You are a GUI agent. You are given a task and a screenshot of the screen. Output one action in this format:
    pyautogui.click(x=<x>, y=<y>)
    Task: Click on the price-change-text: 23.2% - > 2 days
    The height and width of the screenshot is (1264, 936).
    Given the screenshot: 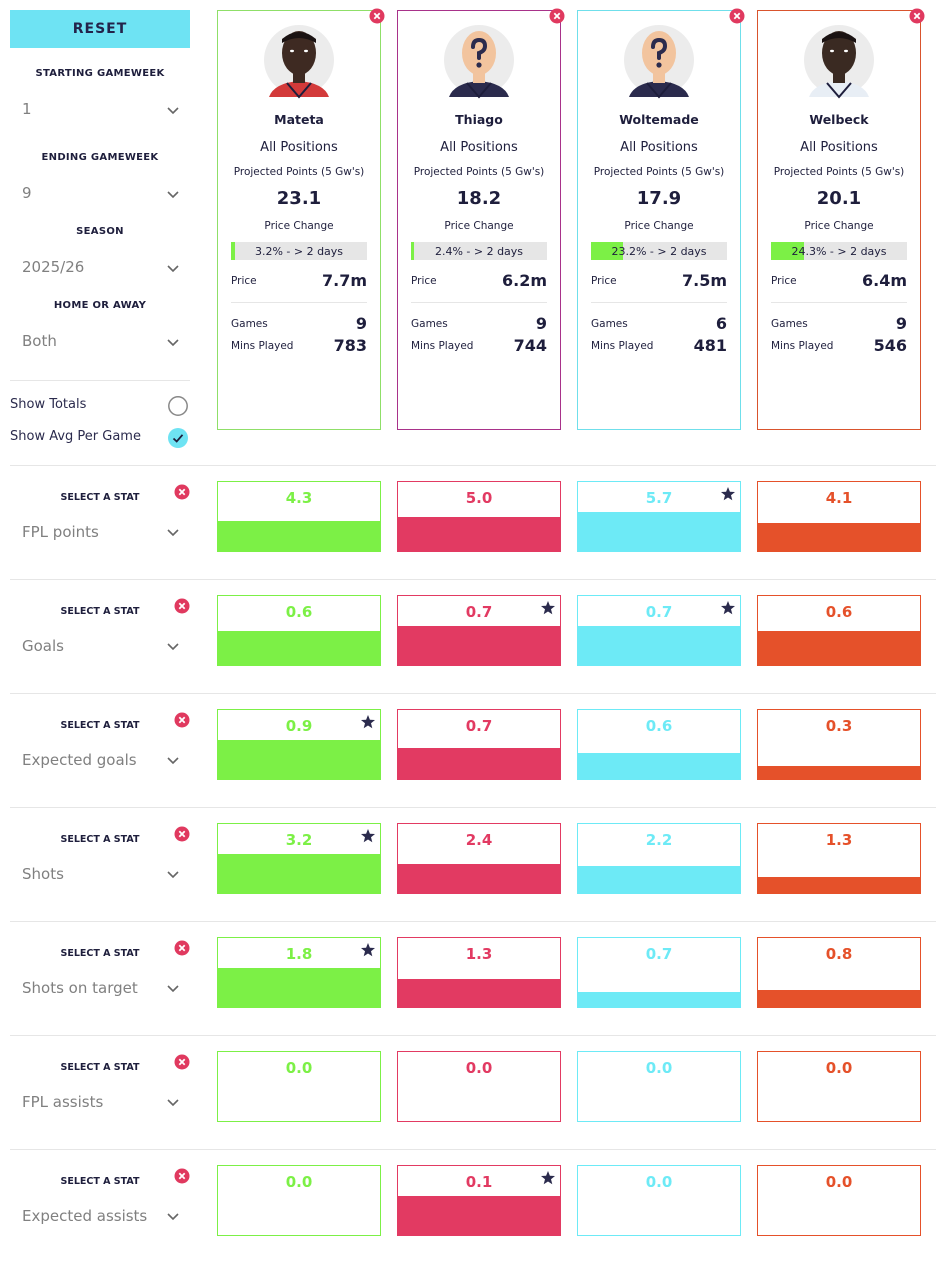 What is the action you would take?
    pyautogui.click(x=659, y=251)
    